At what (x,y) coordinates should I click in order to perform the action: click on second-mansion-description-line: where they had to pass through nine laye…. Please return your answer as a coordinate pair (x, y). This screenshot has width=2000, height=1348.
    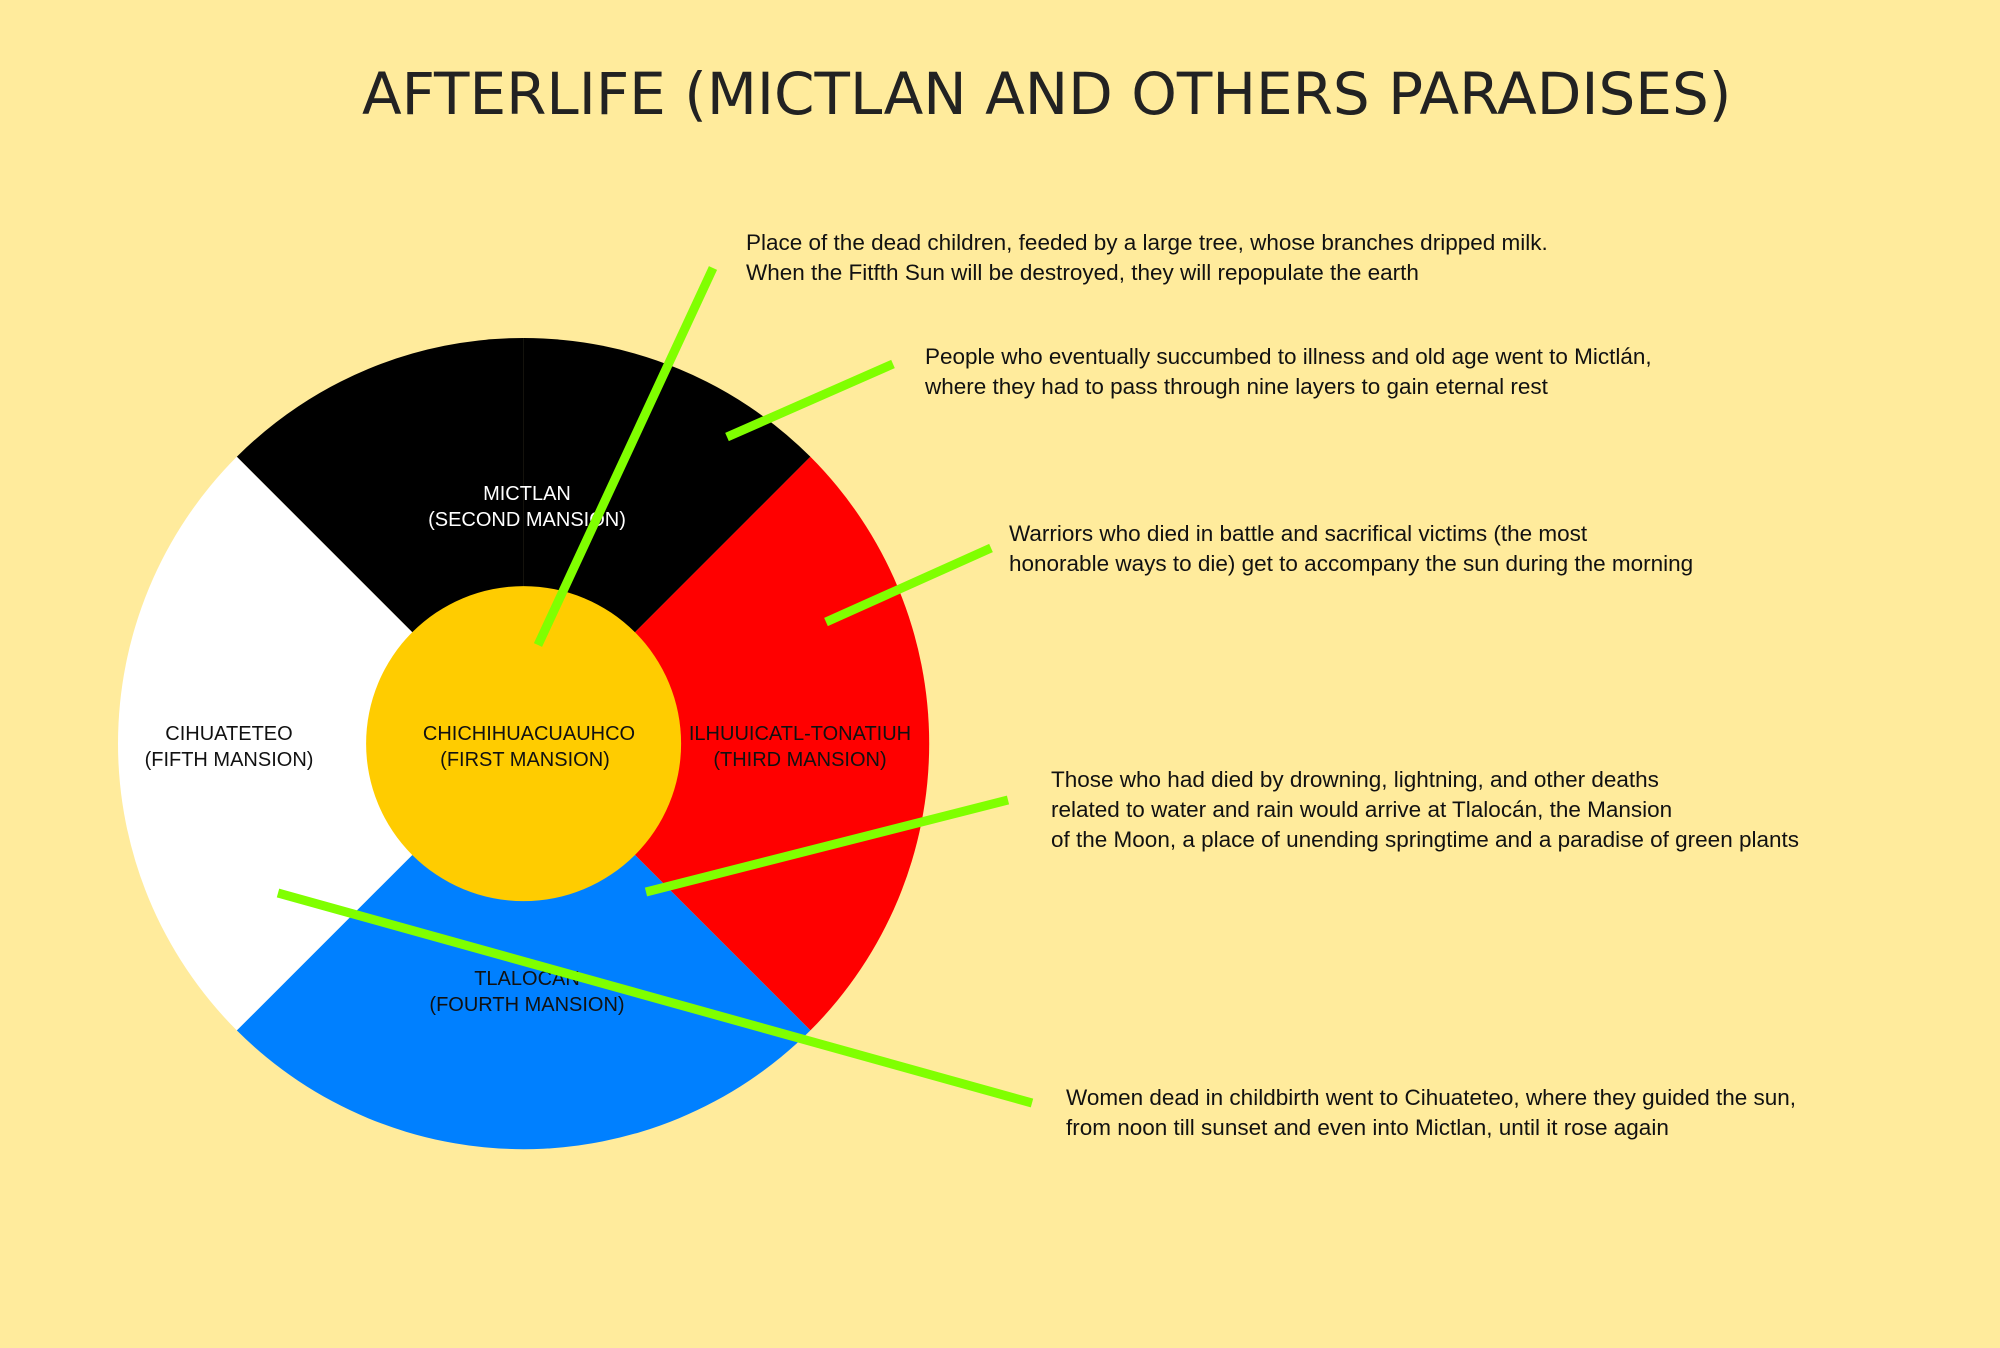
    Looking at the image, I should click on (1236, 386).